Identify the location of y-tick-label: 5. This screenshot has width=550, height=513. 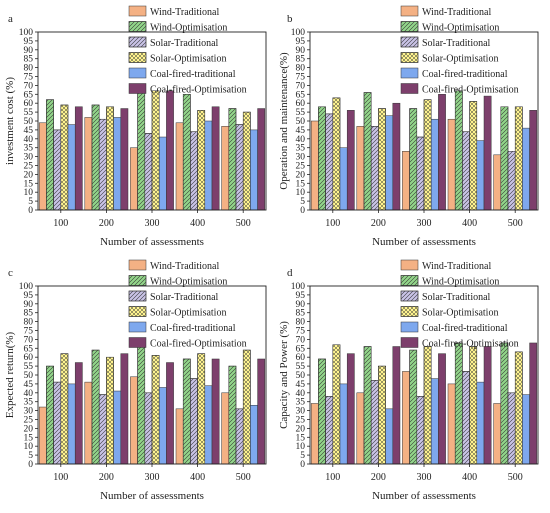
(30, 202).